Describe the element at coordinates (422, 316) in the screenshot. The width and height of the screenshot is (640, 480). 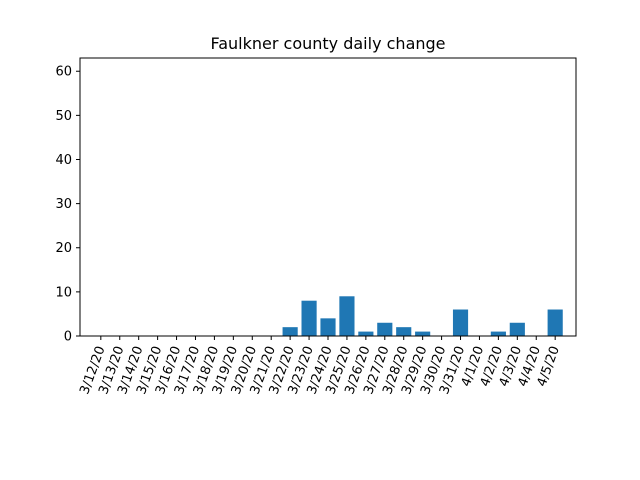
I see `bars-group` at that location.